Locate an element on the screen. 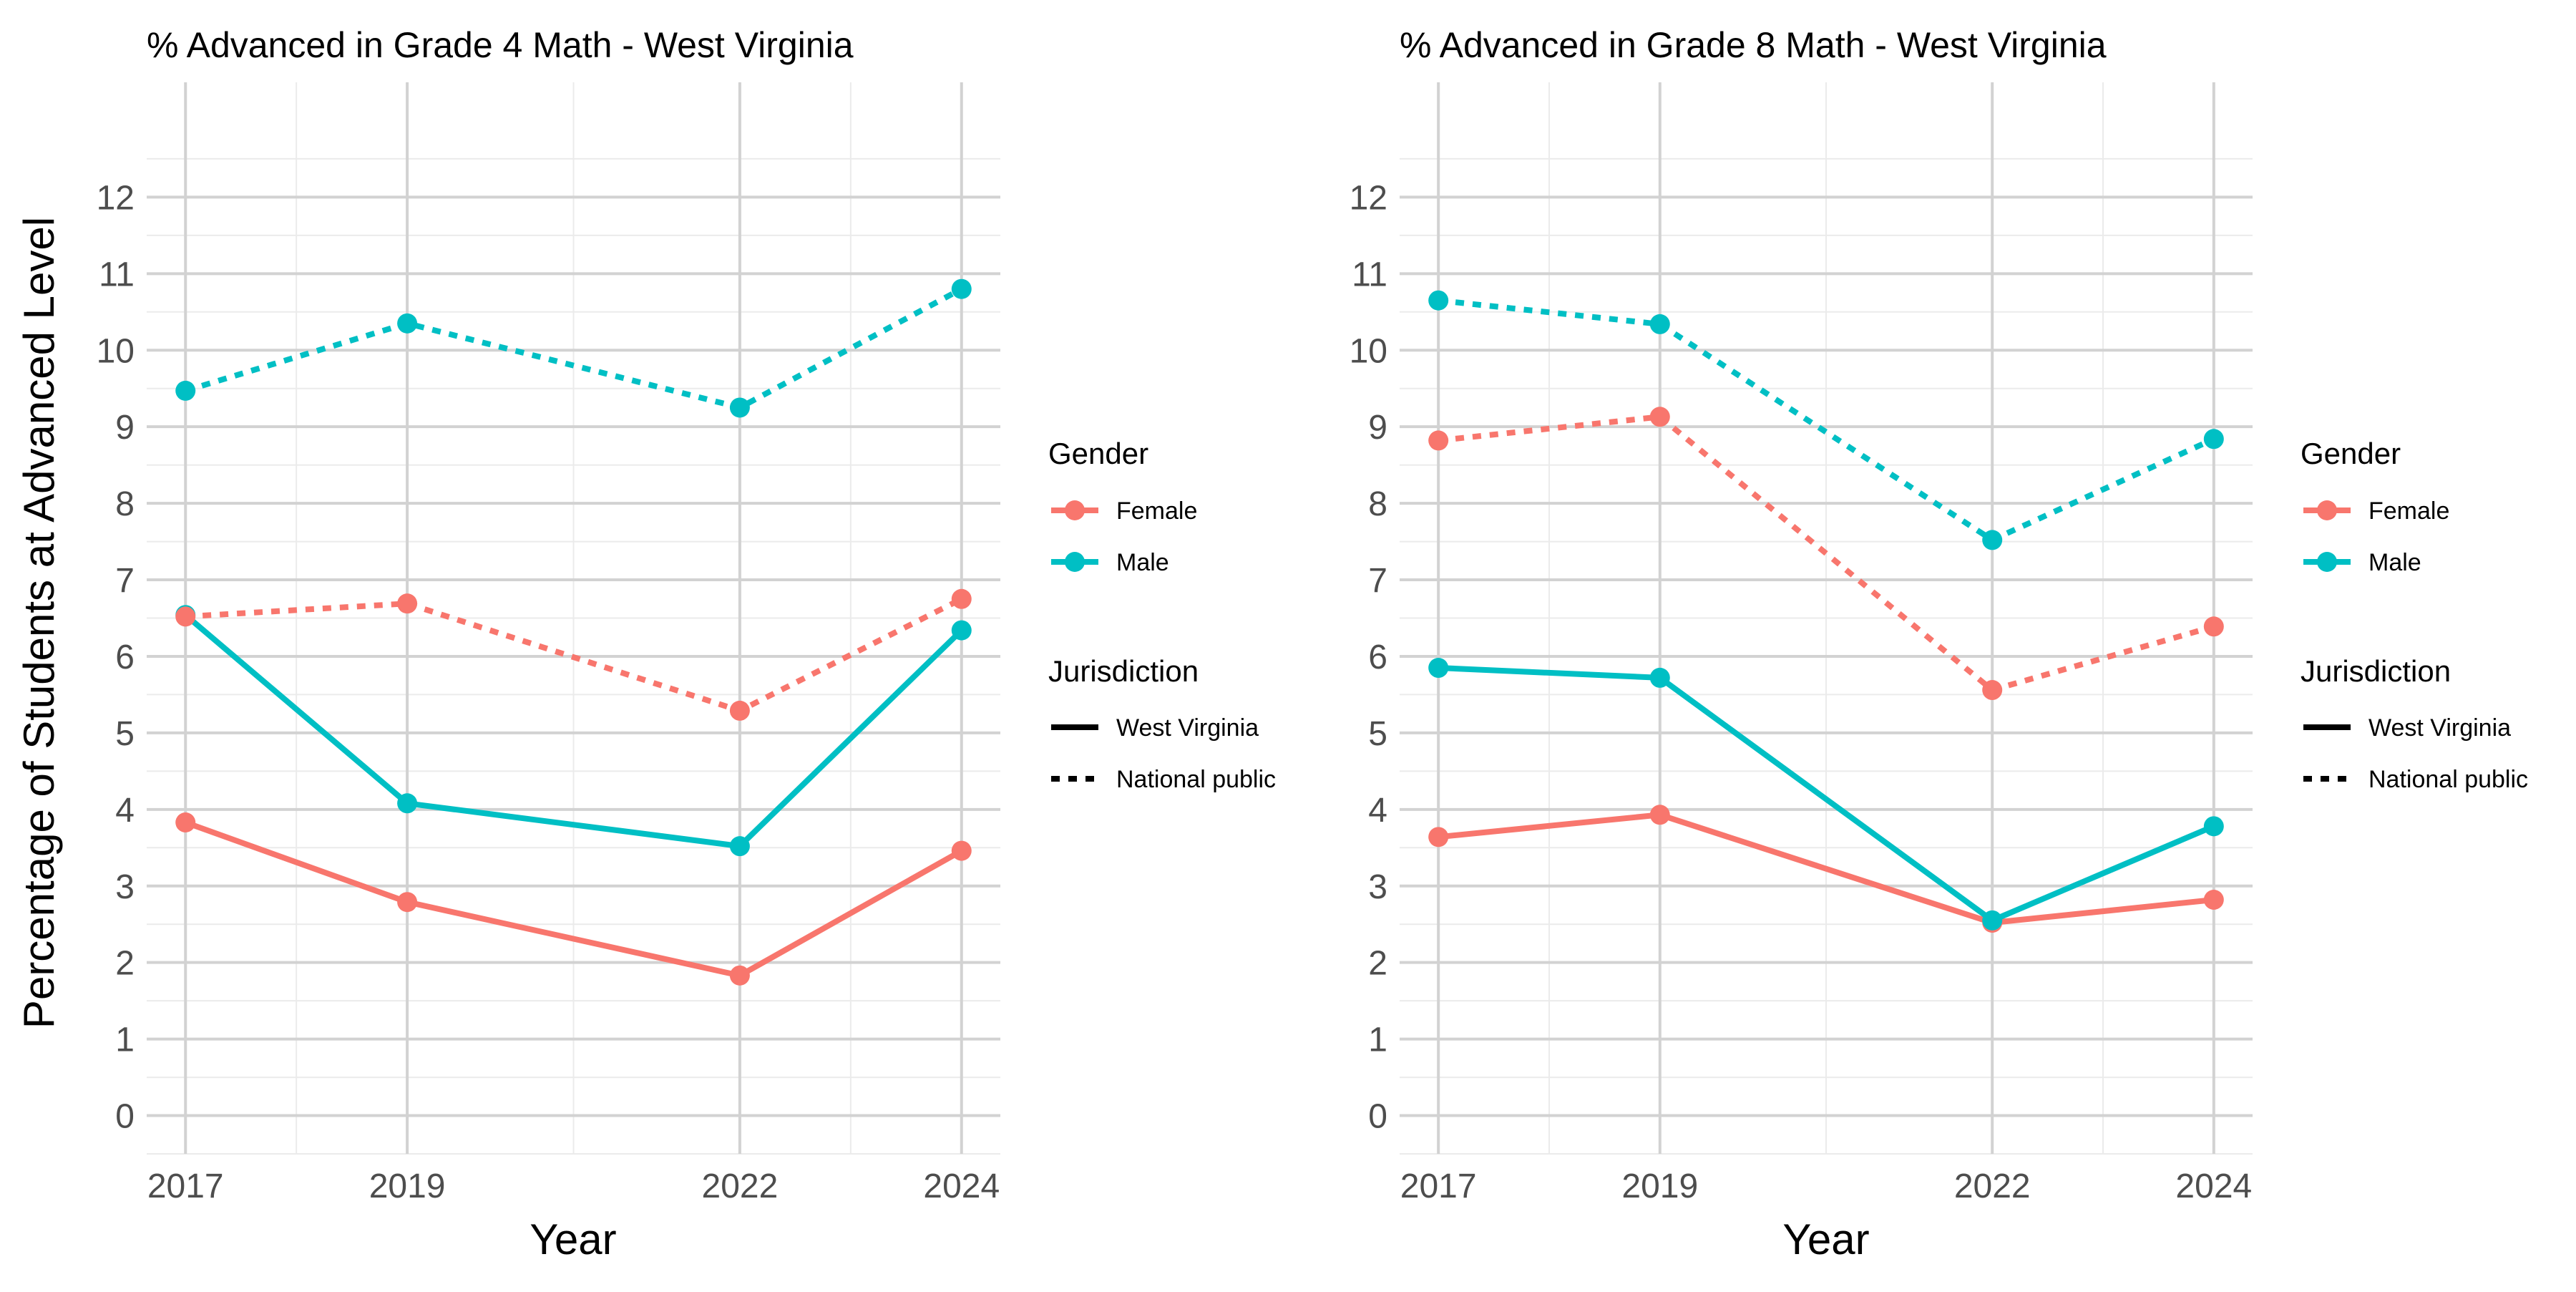 Image resolution: width=2576 pixels, height=1292 pixels. y-axis-label: Percentage of Students at Advanced Level is located at coordinates (39, 623).